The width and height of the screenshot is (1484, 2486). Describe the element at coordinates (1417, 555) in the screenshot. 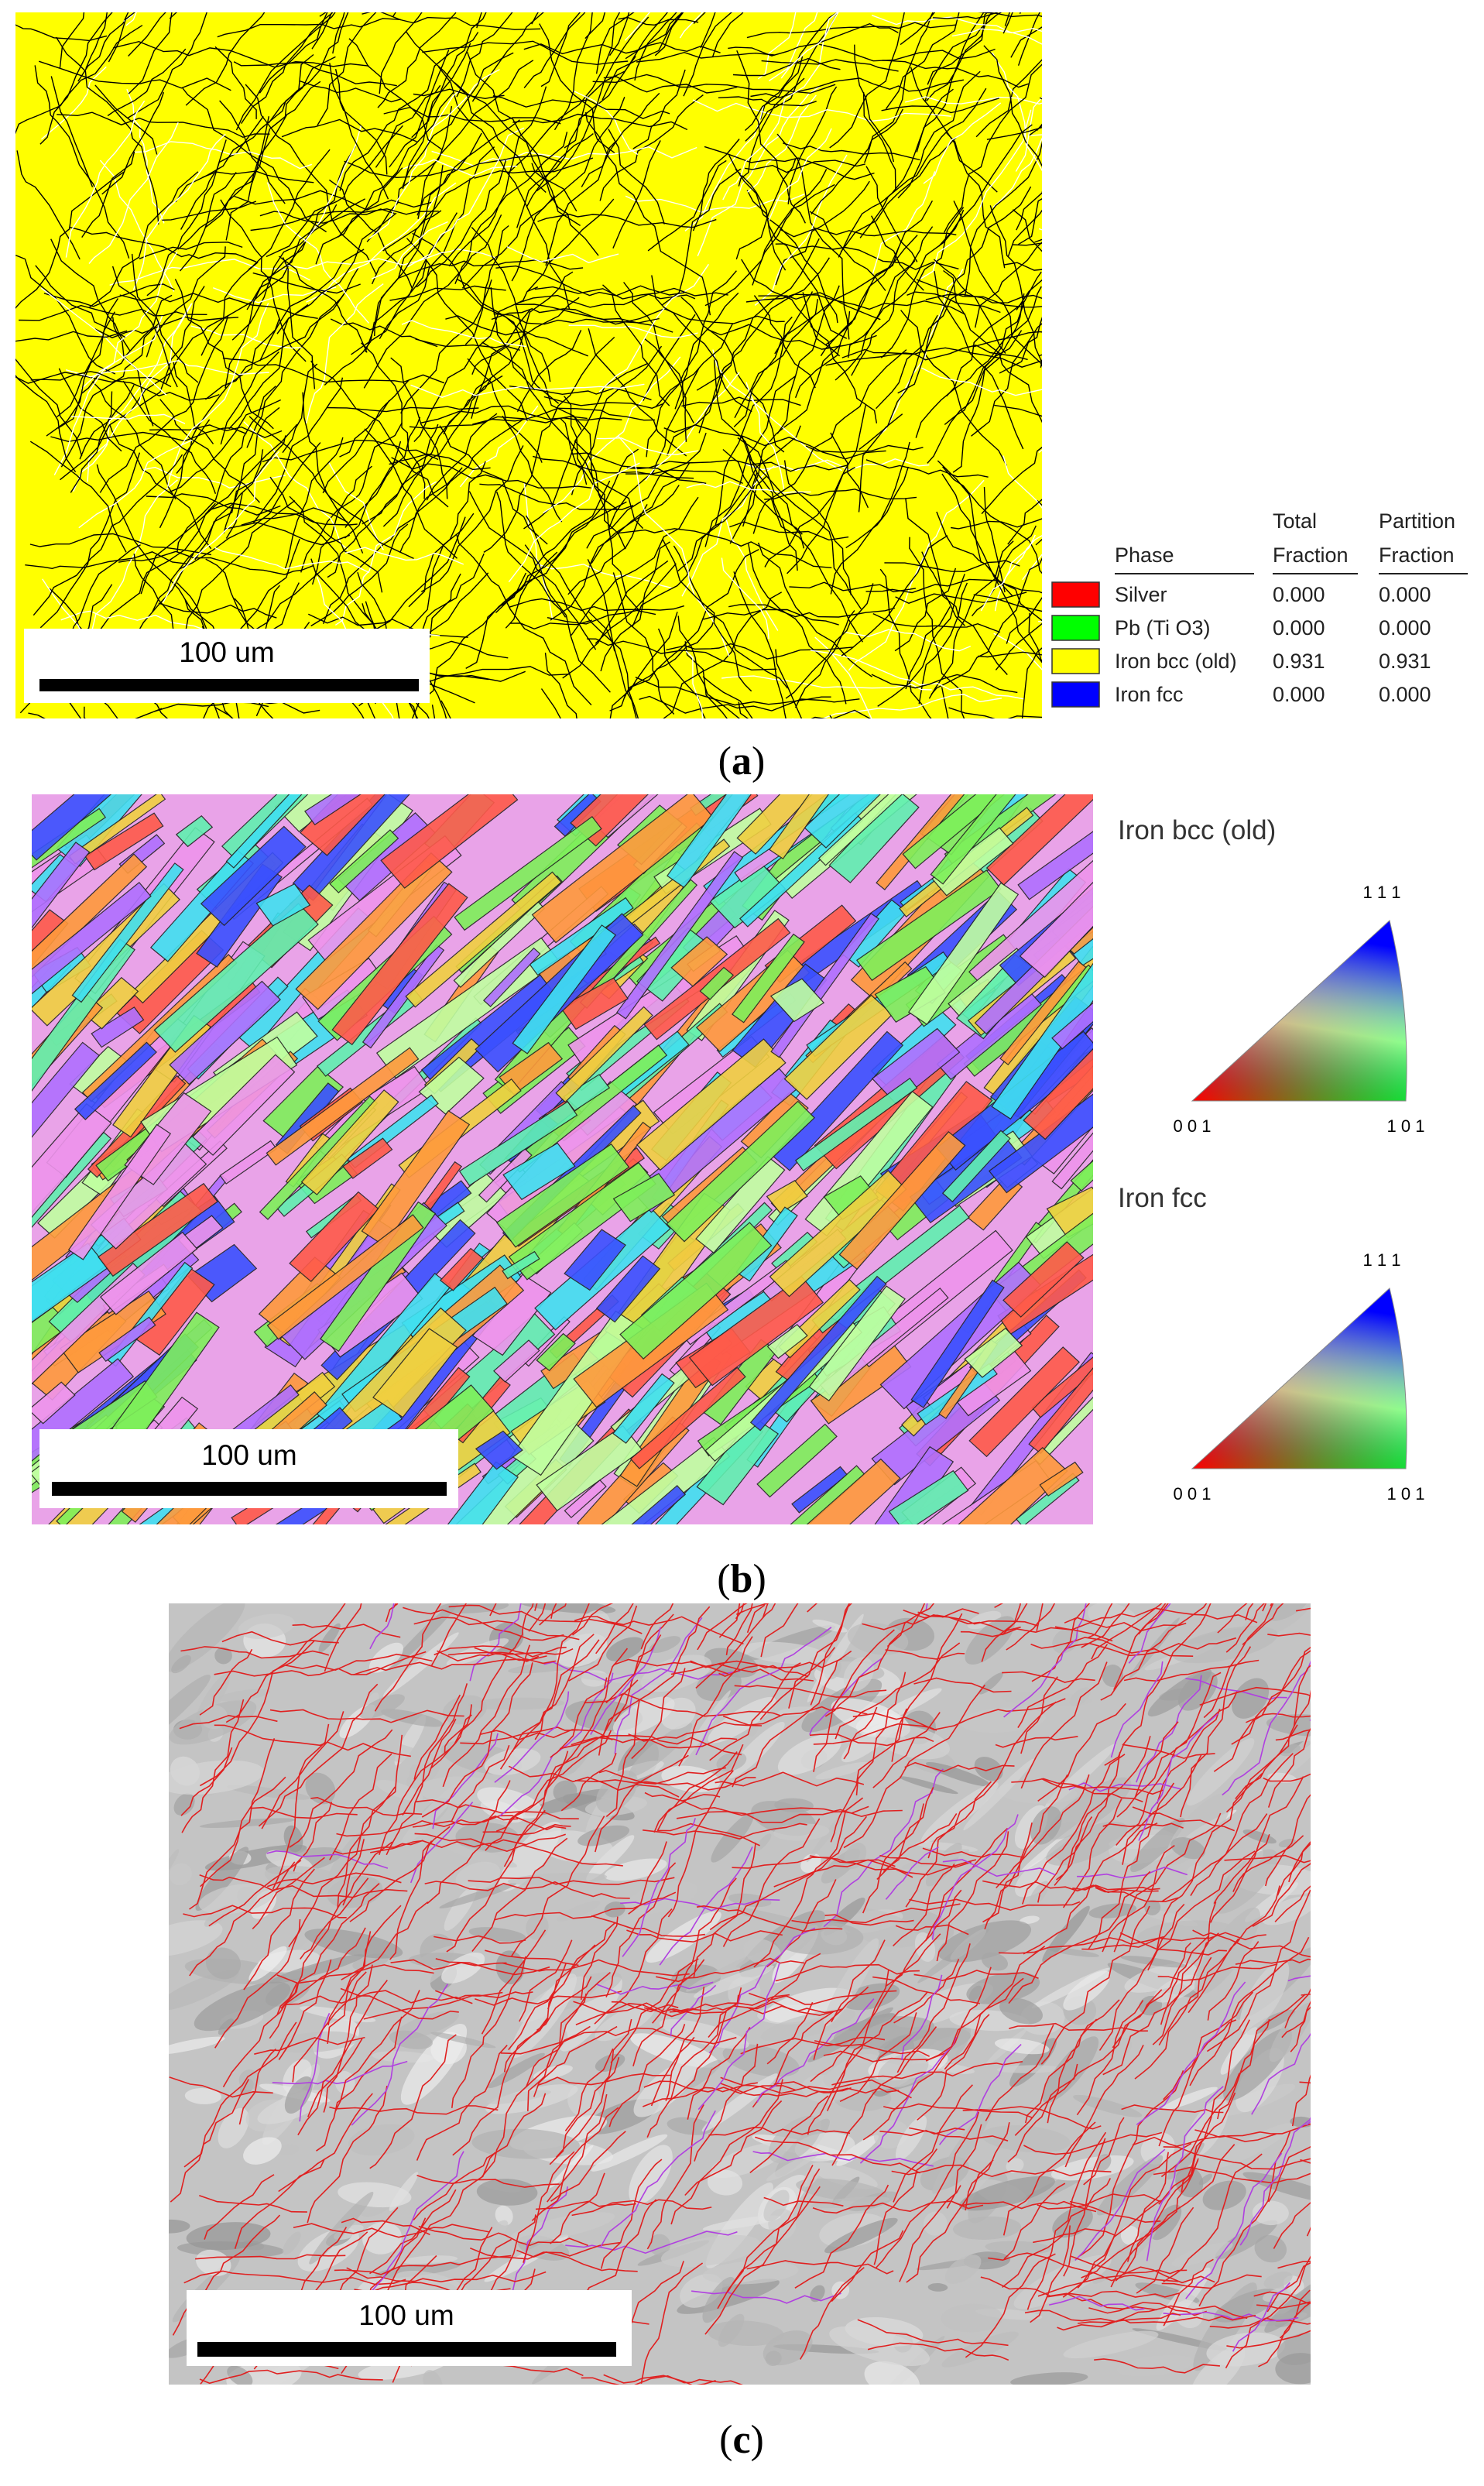

I see `table-header: Fraction` at that location.